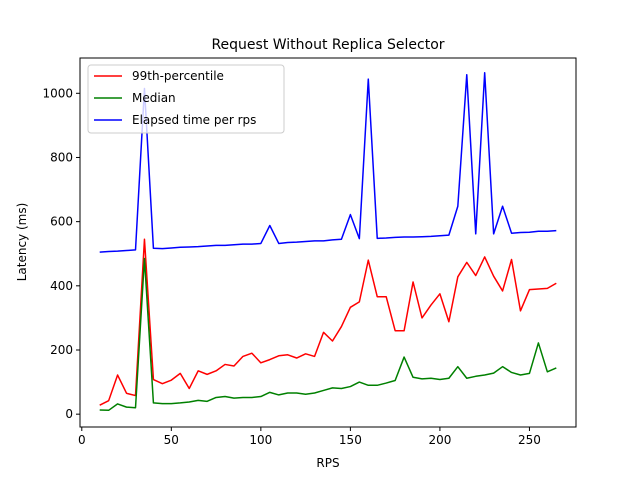 Image resolution: width=640 pixels, height=480 pixels. Describe the element at coordinates (260, 440) in the screenshot. I see `x-tick-label: 100` at that location.